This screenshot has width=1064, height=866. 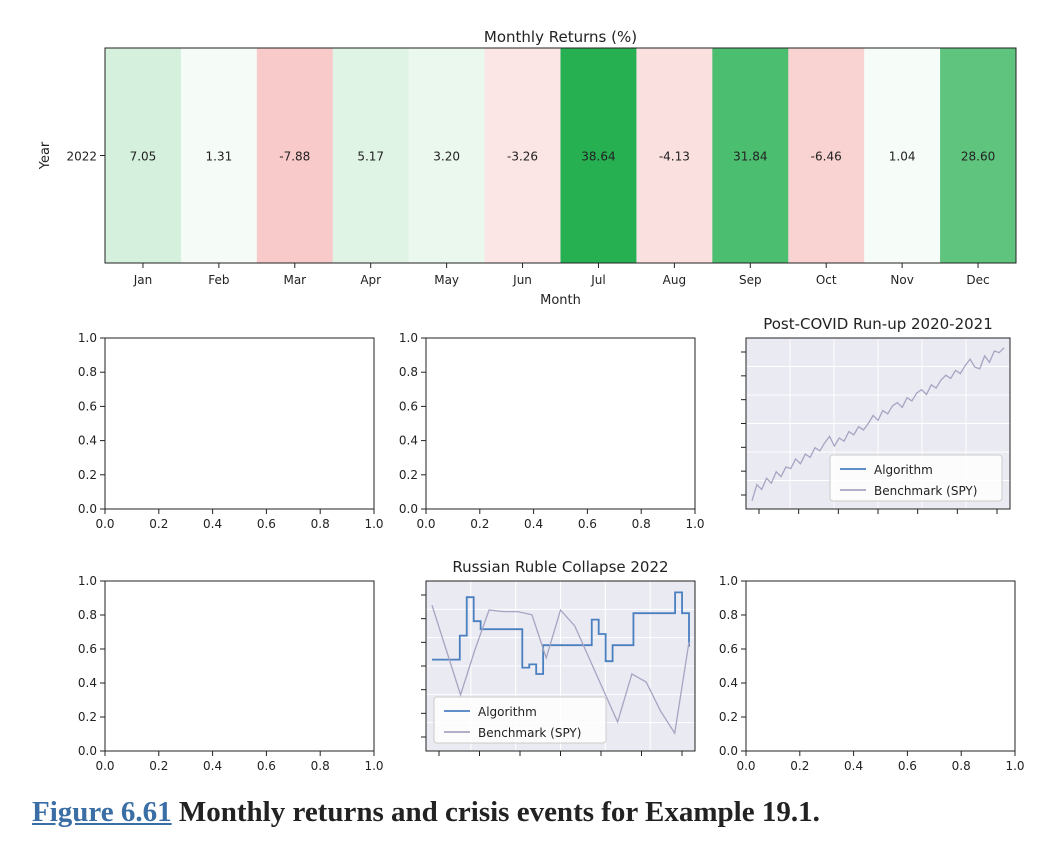 I want to click on x-tick-label: Aug, so click(x=674, y=280).